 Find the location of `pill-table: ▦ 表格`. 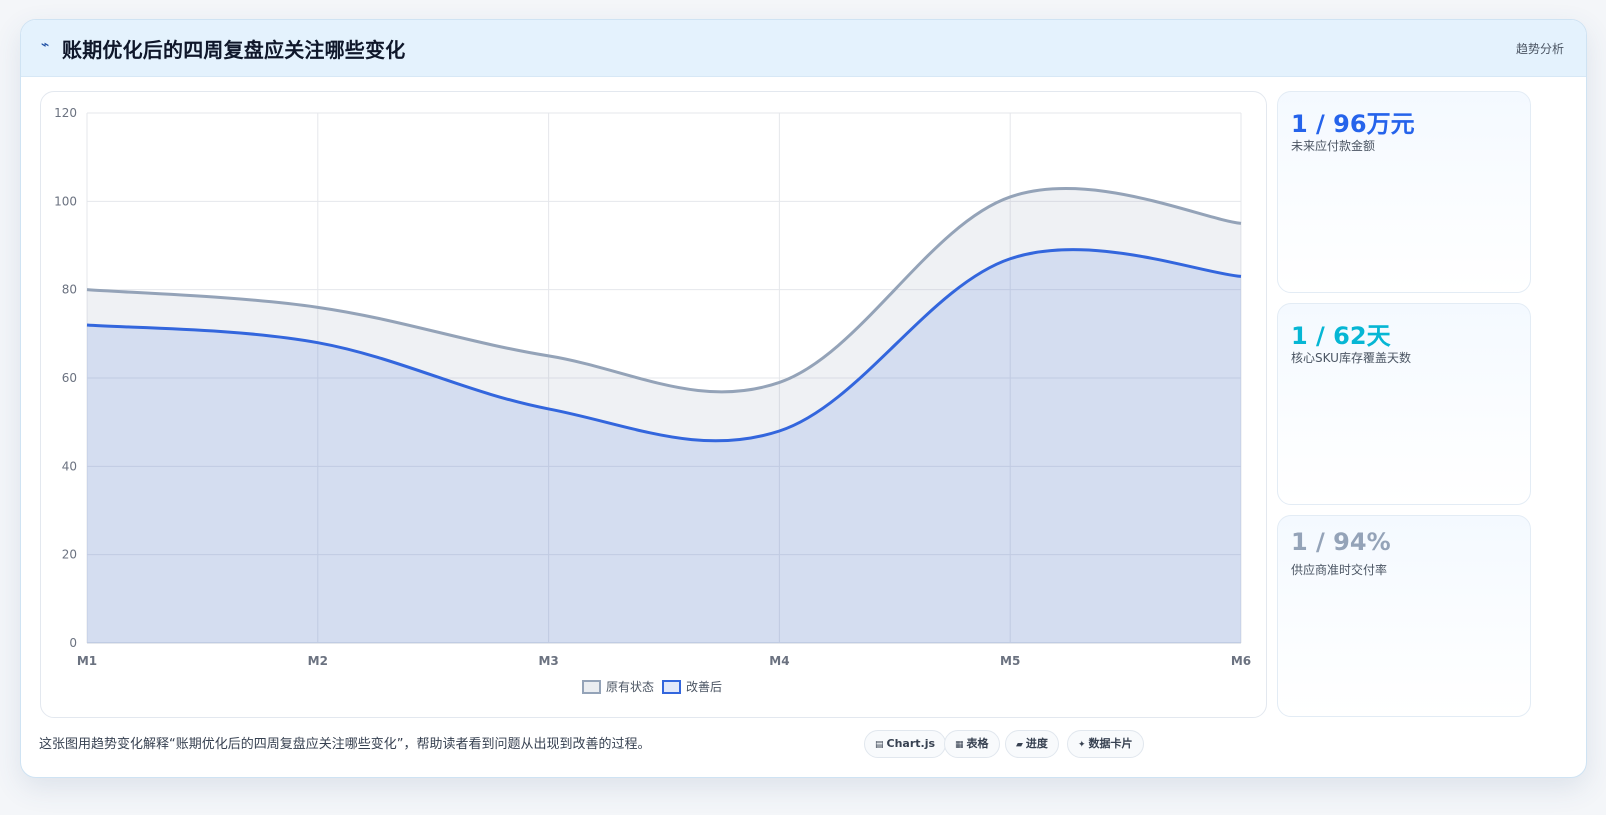

pill-table: ▦ 表格 is located at coordinates (972, 744).